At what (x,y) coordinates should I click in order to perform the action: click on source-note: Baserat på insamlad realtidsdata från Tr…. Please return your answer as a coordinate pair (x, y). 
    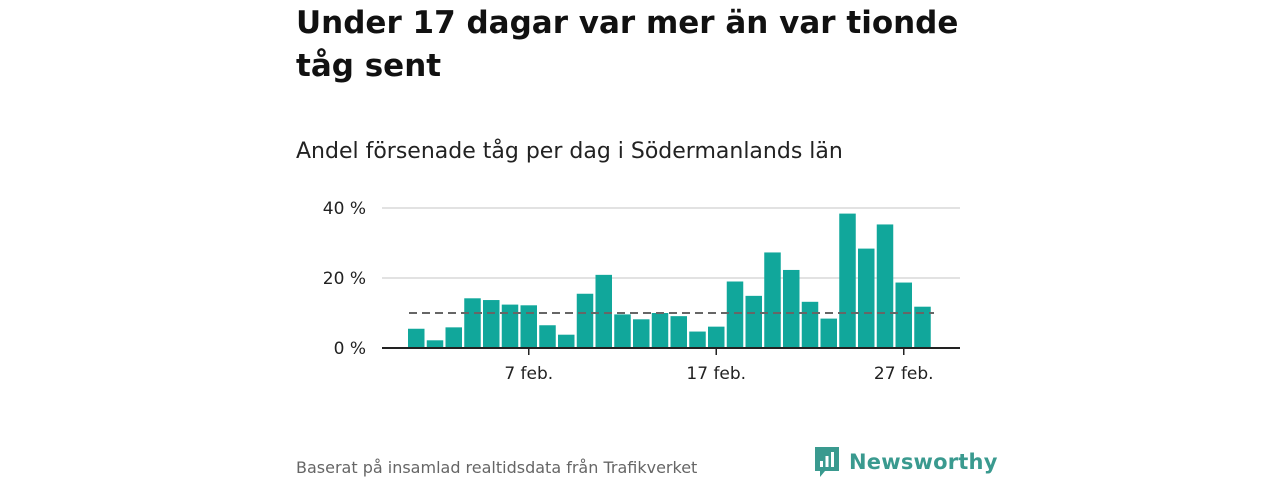
    Looking at the image, I should click on (497, 467).